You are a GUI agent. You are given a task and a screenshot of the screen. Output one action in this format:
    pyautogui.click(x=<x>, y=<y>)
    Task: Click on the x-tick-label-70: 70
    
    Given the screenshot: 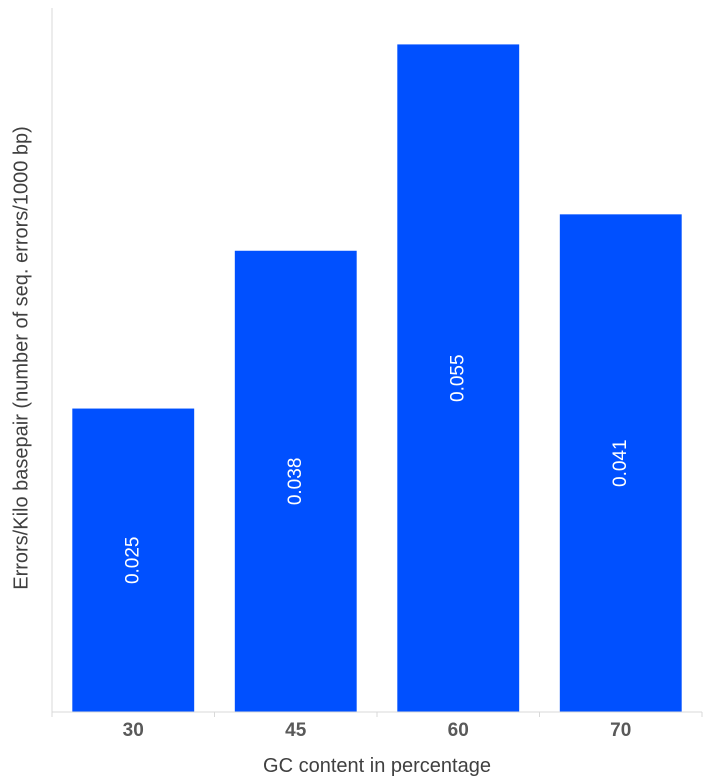 What is the action you would take?
    pyautogui.click(x=620, y=730)
    